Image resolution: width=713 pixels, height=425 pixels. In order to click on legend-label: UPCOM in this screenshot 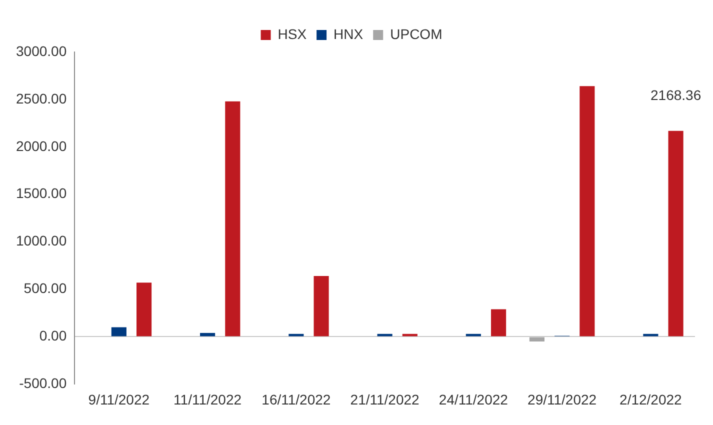, I will do `click(416, 34)`.